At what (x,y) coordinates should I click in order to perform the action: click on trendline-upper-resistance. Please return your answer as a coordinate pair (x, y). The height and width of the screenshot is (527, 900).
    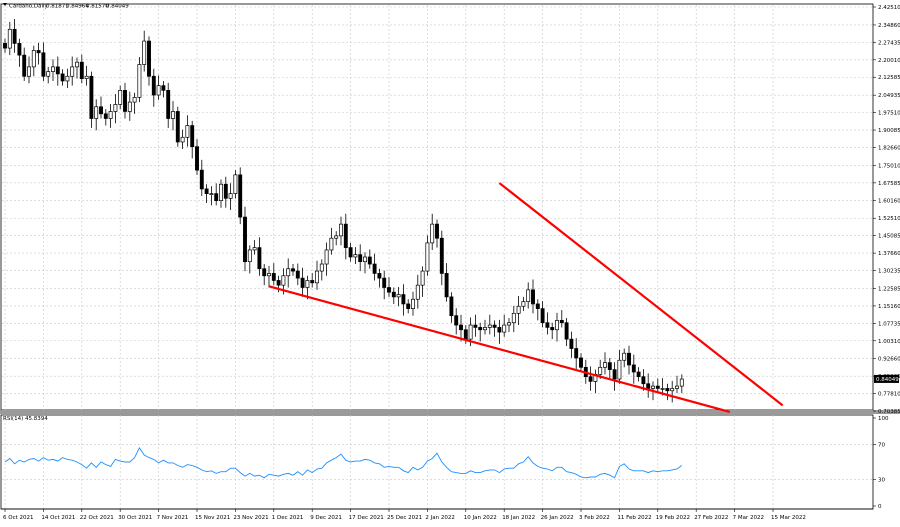
    Looking at the image, I should click on (641, 294).